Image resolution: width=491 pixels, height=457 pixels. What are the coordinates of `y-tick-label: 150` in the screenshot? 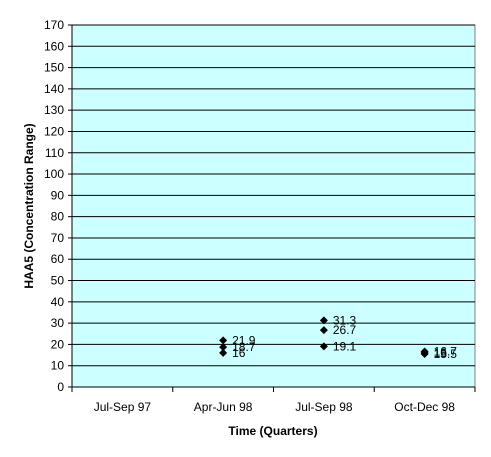 It's located at (54, 68).